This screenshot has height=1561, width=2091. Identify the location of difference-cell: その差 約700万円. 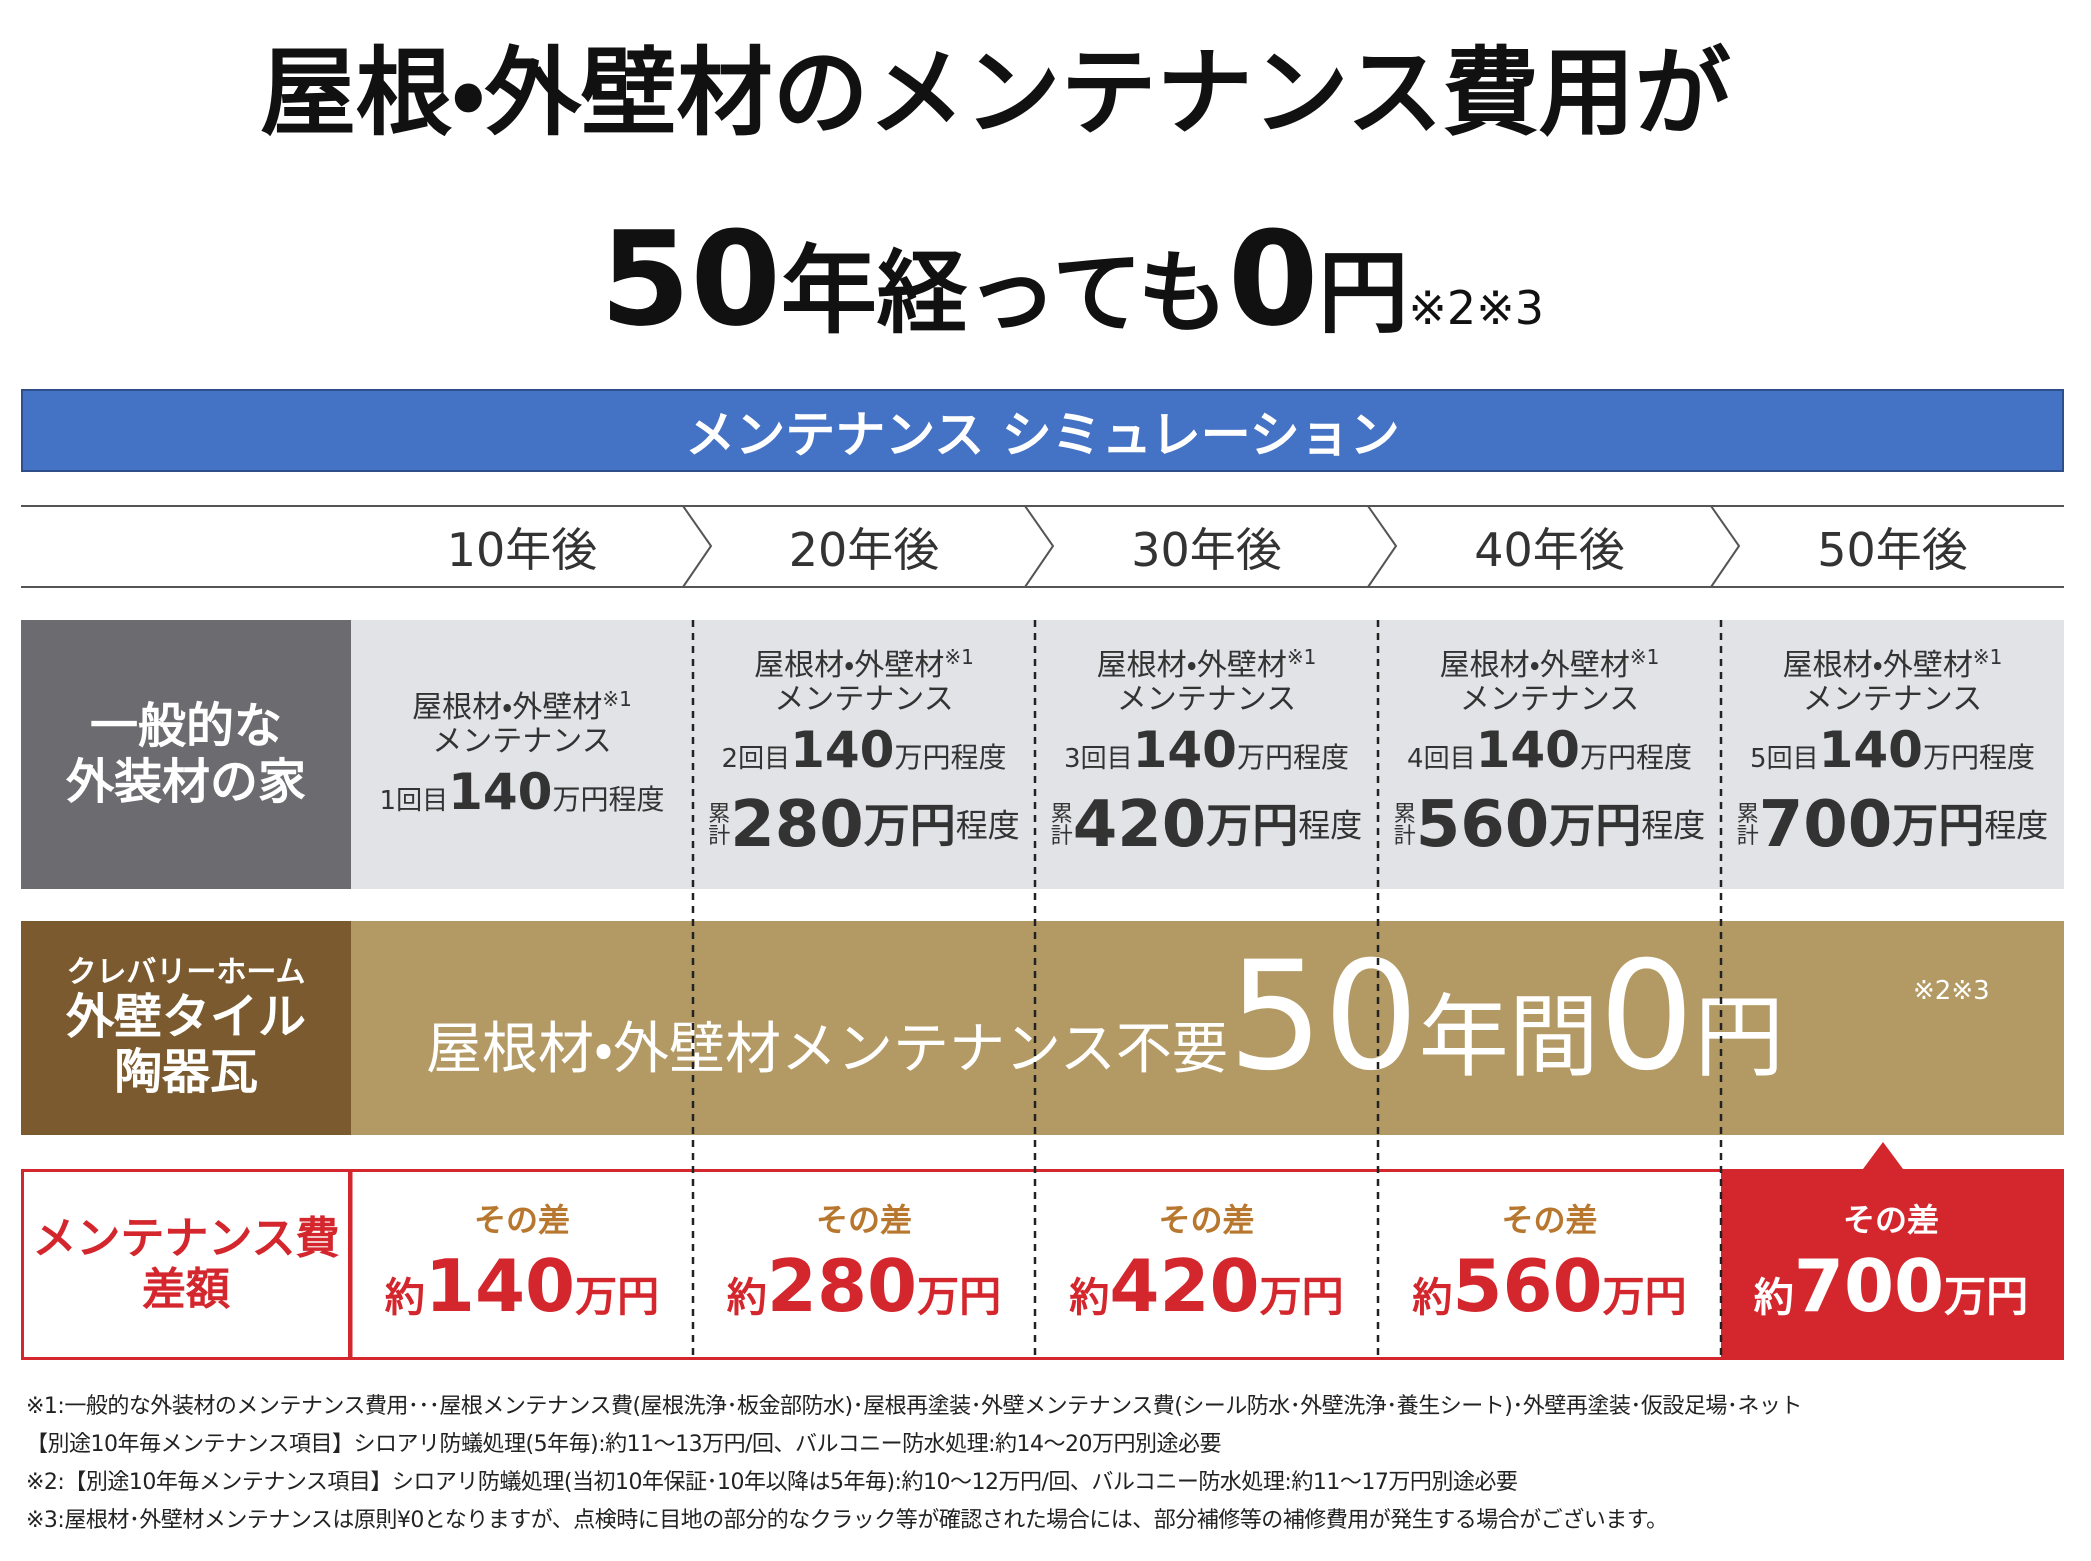
(1892, 1264).